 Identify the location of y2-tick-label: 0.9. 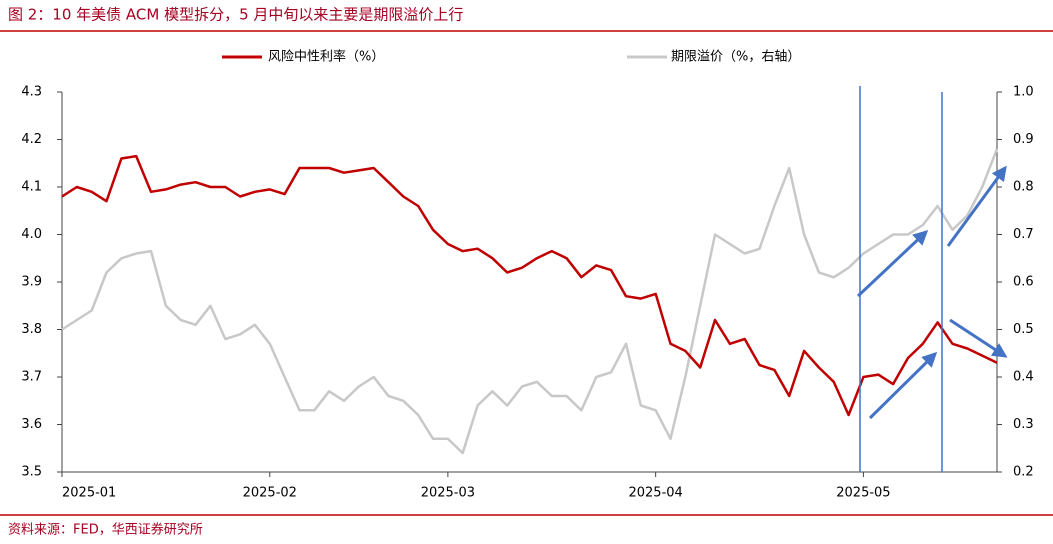
(1023, 139).